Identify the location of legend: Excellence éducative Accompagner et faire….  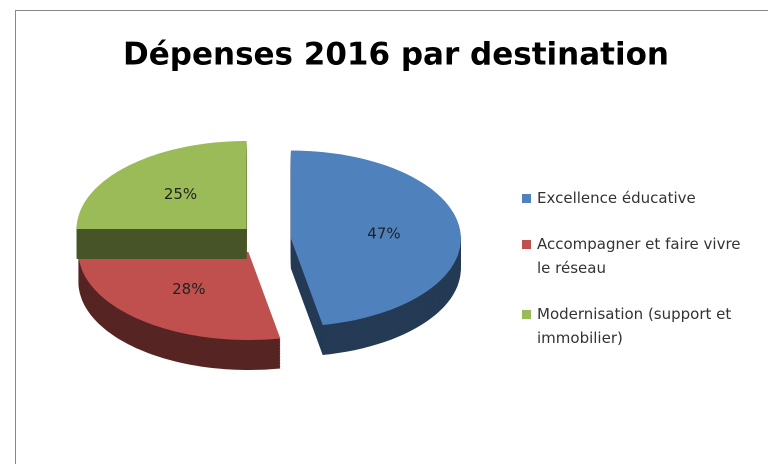
(642, 279).